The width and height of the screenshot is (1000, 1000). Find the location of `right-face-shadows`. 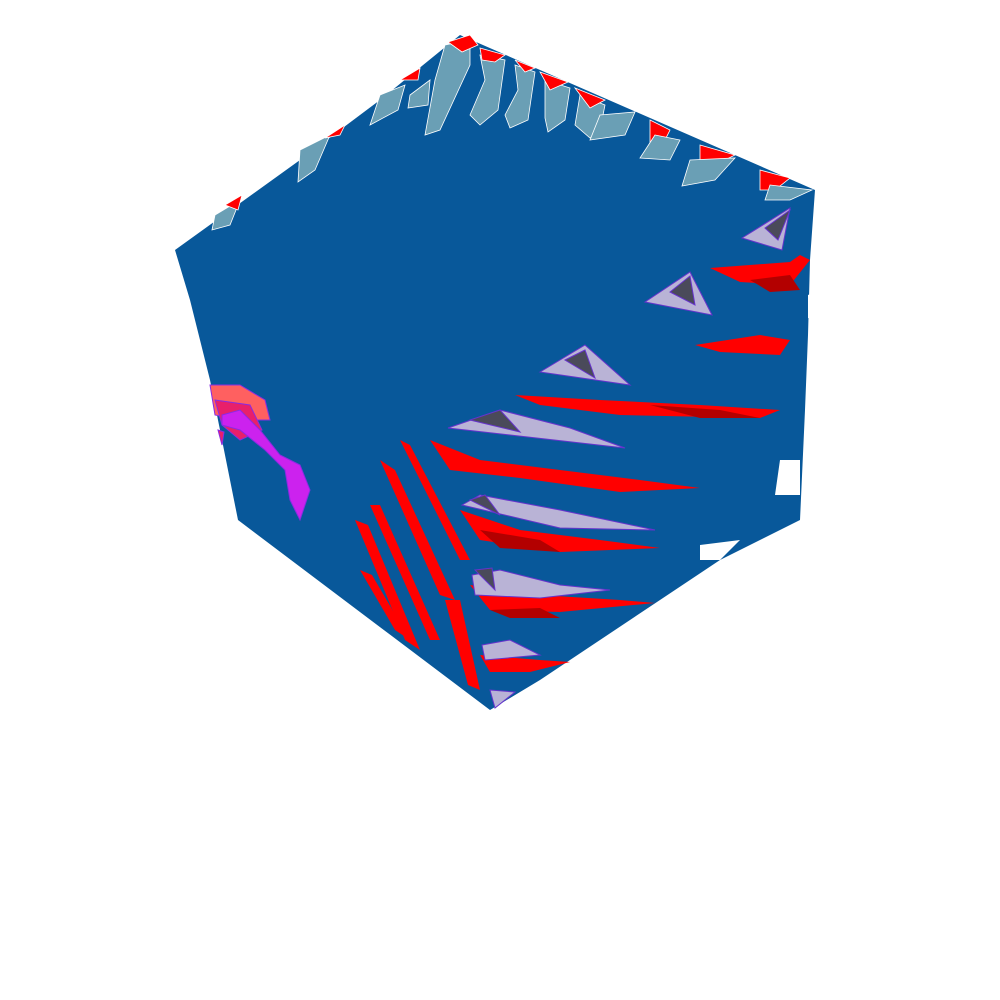

right-face-shadows is located at coordinates (640, 446).